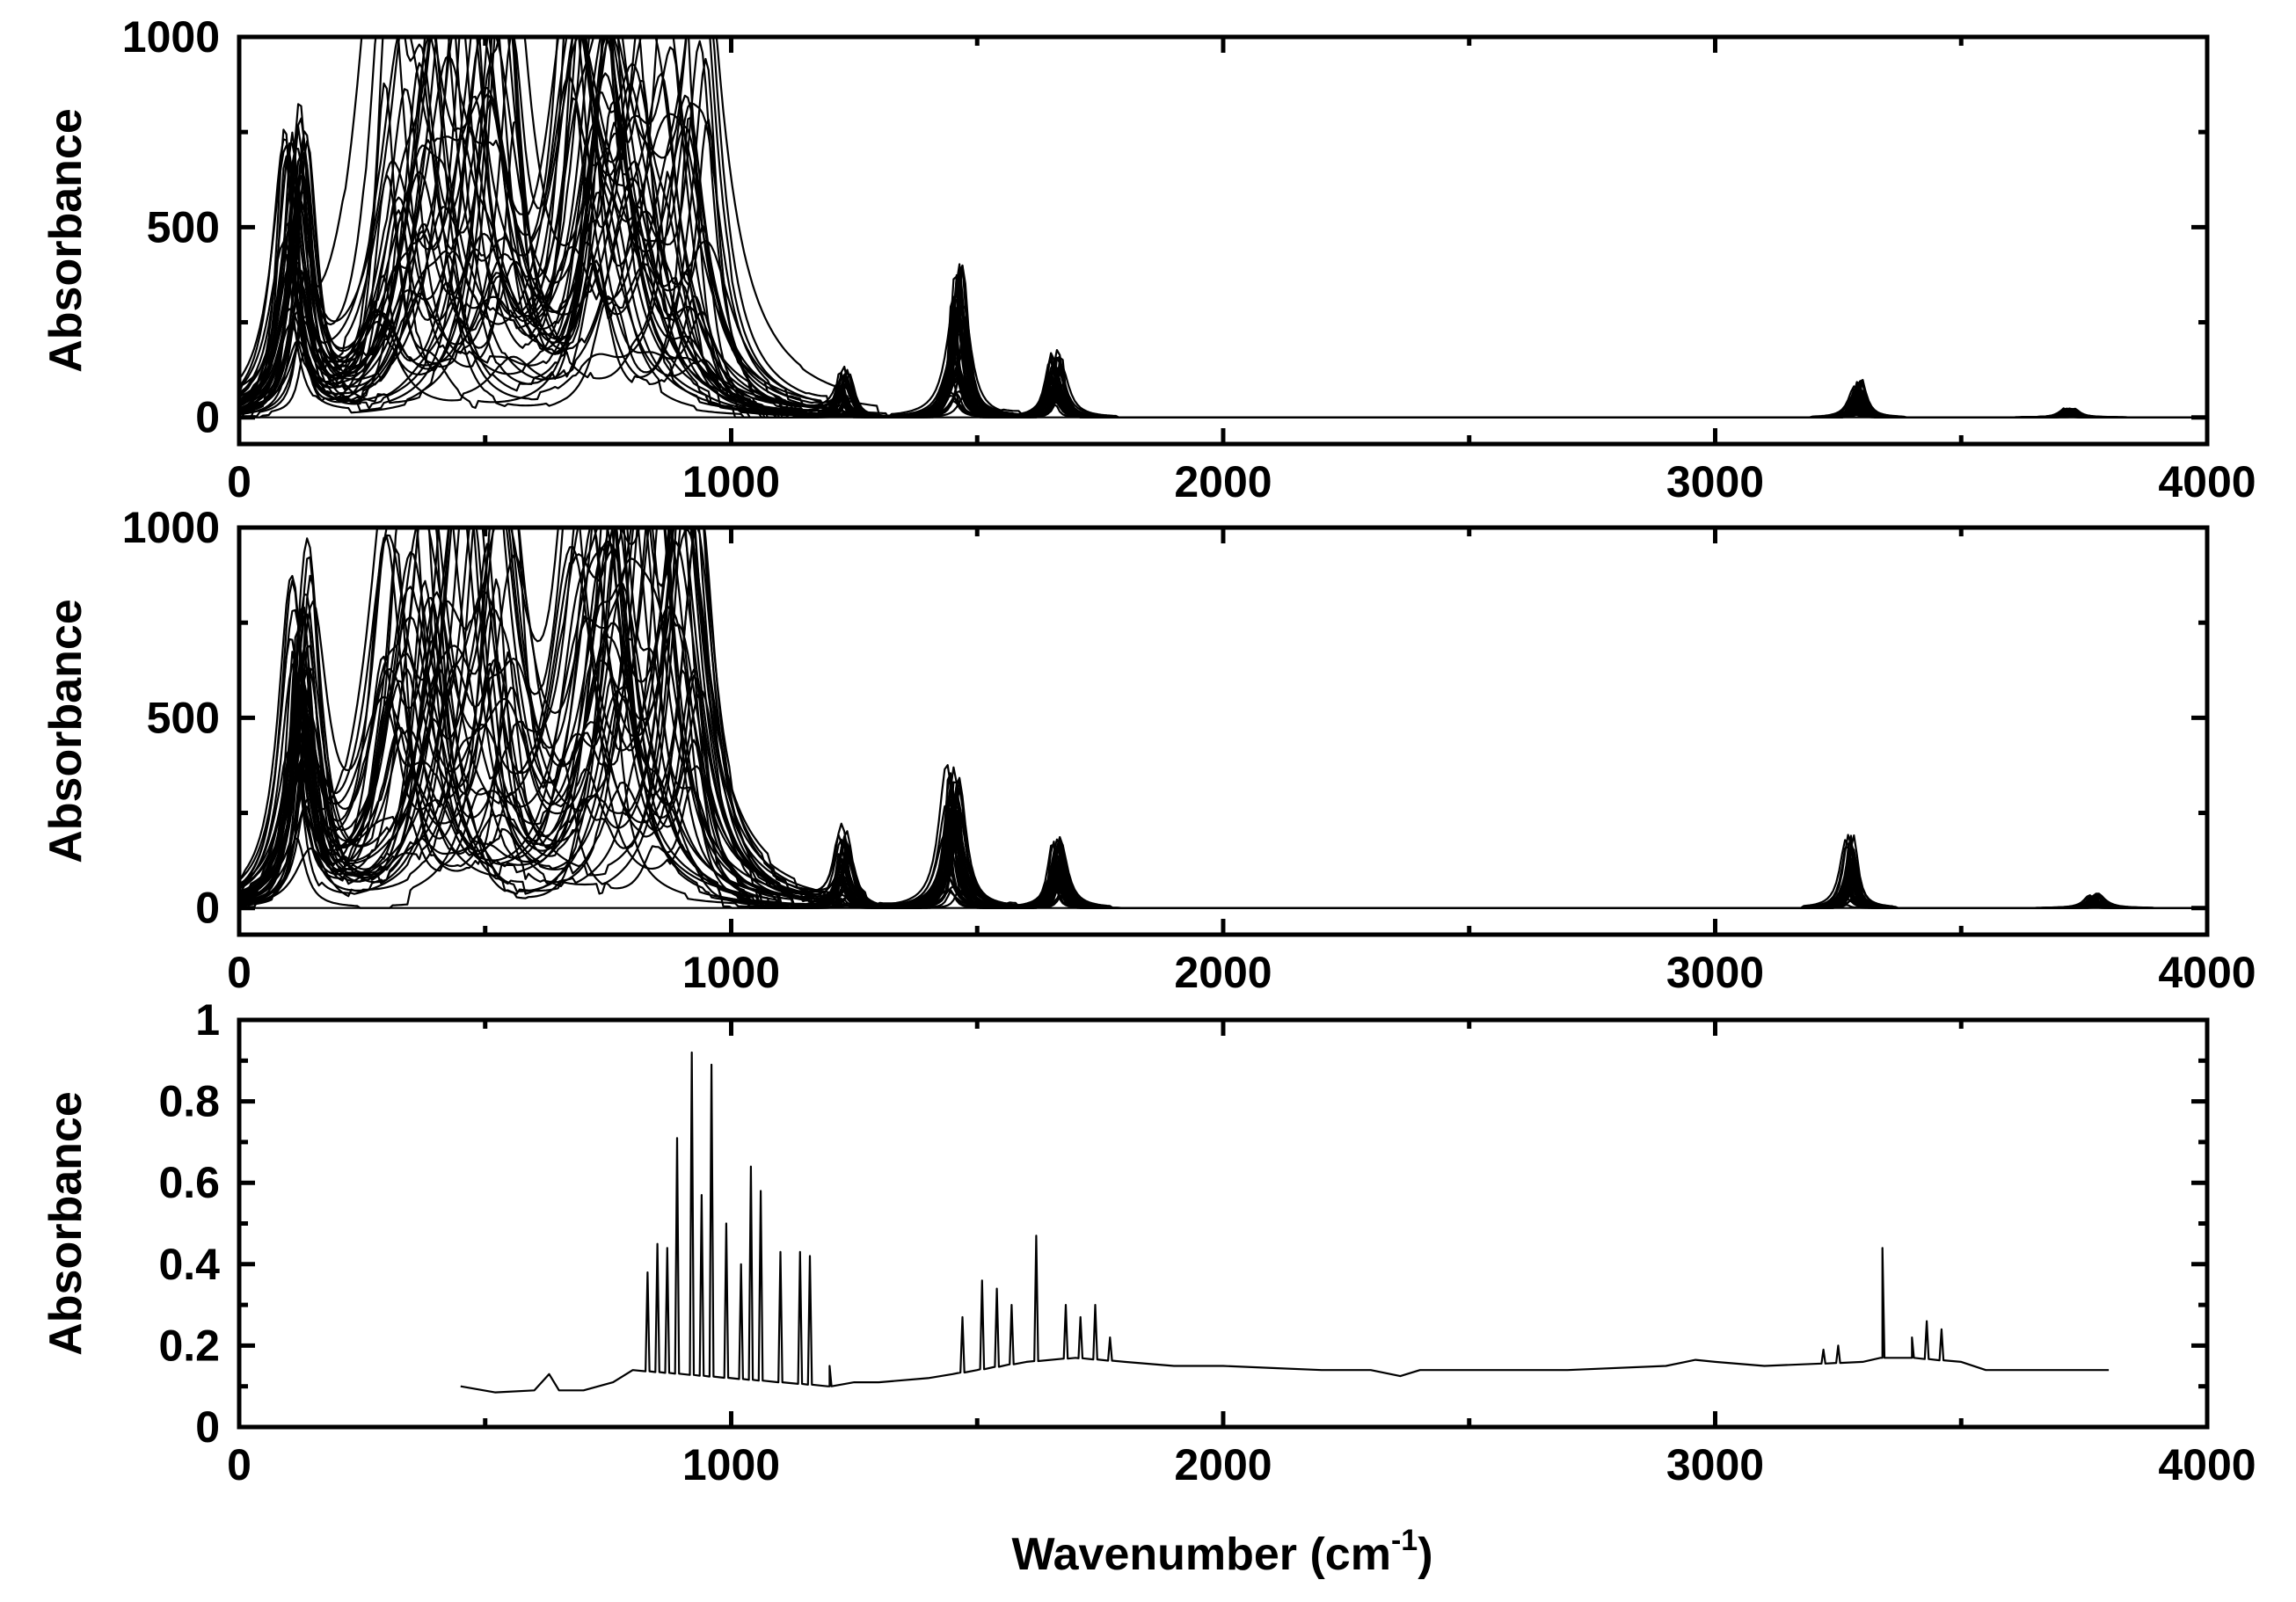 Image resolution: width=2296 pixels, height=1602 pixels. I want to click on y-tick-label: 0.4, so click(189, 1264).